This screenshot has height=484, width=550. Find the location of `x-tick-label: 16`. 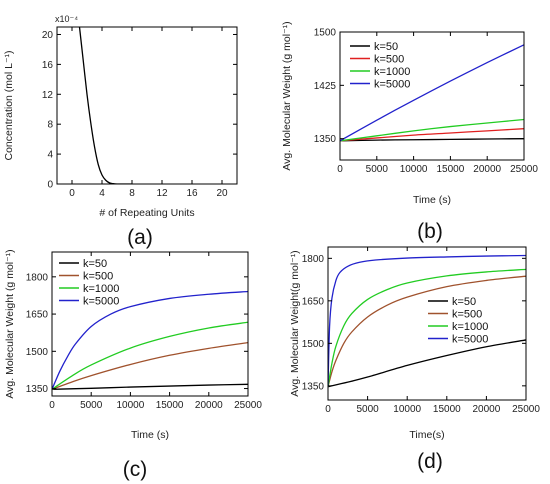

x-tick-label: 16 is located at coordinates (192, 193).